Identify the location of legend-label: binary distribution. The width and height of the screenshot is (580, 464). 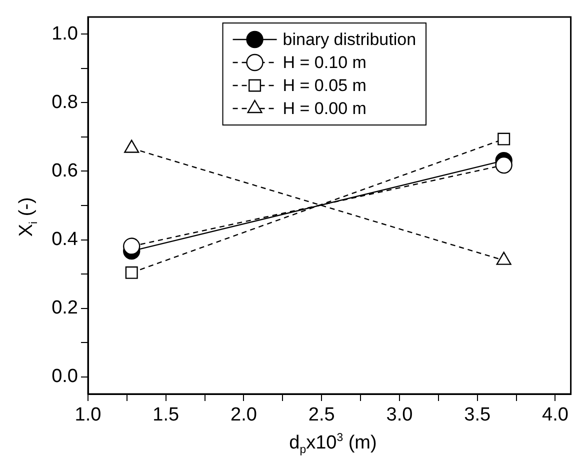
(349, 40).